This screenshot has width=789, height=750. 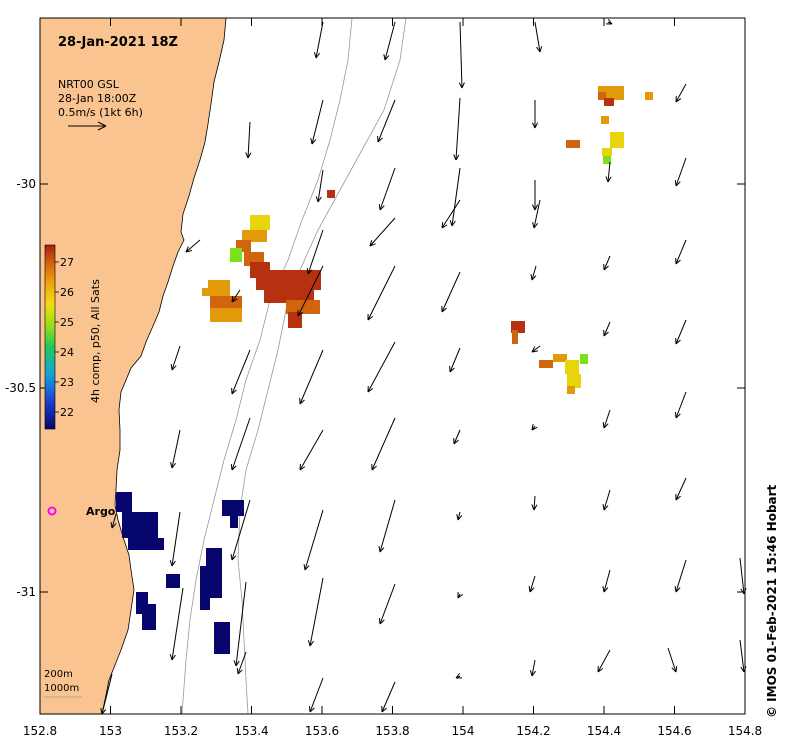 What do you see at coordinates (101, 511) in the screenshot?
I see `argo-label: Argo` at bounding box center [101, 511].